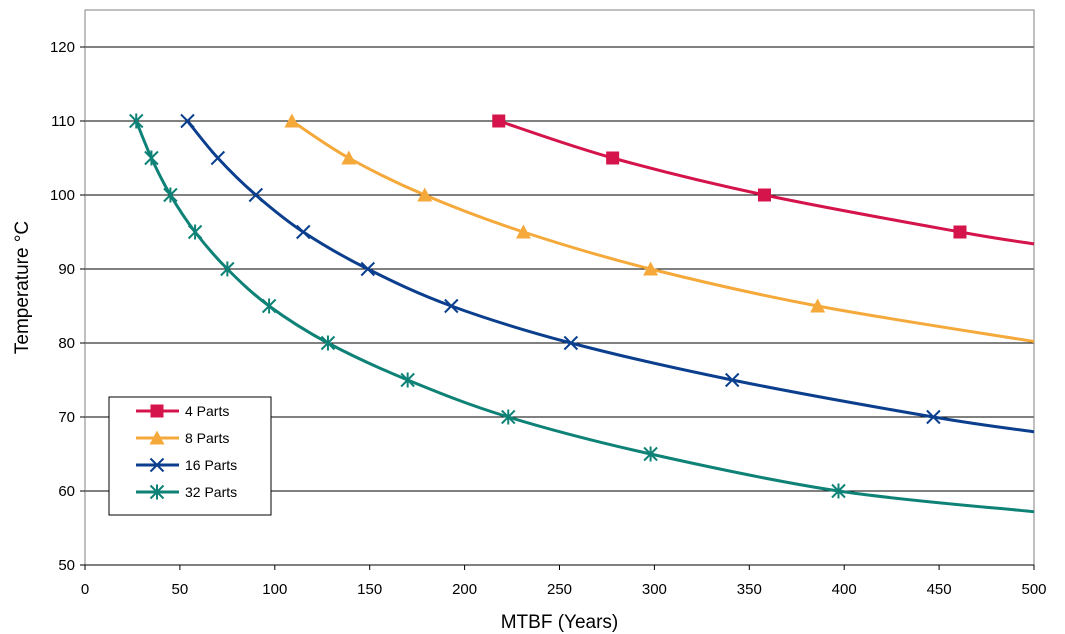 This screenshot has height=634, width=1065. What do you see at coordinates (180, 589) in the screenshot?
I see `x-tick-label: 50` at bounding box center [180, 589].